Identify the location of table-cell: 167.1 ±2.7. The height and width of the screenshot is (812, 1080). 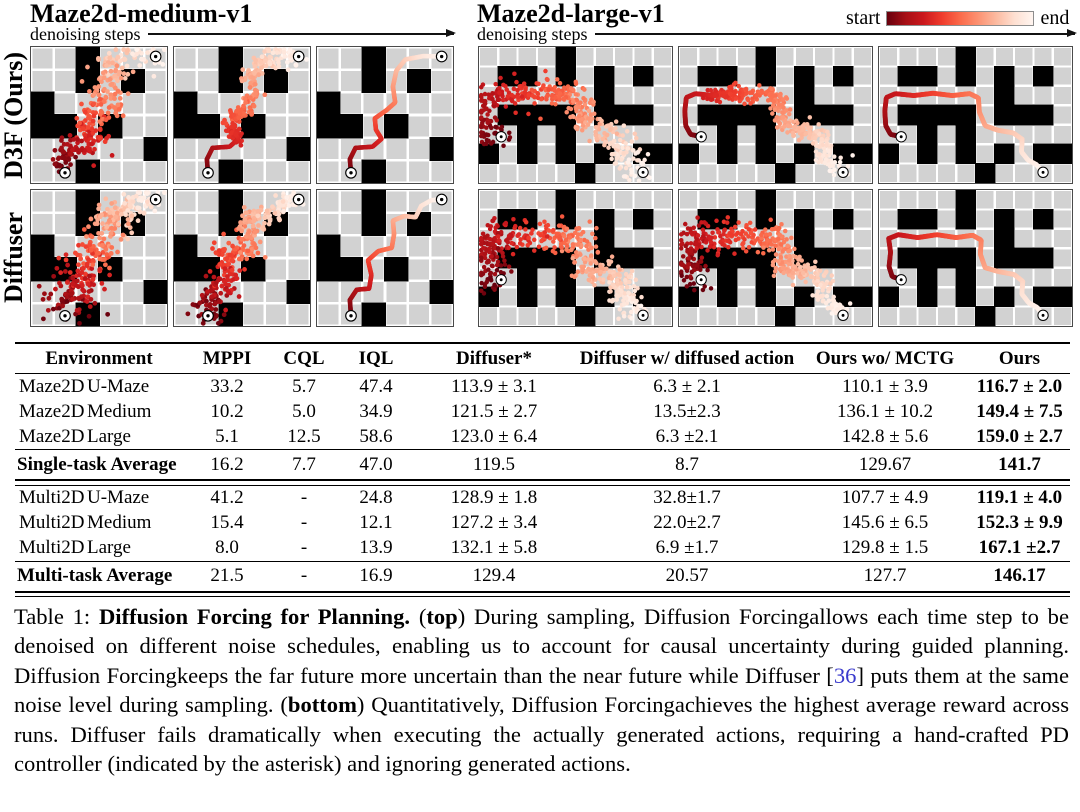
(1019, 547).